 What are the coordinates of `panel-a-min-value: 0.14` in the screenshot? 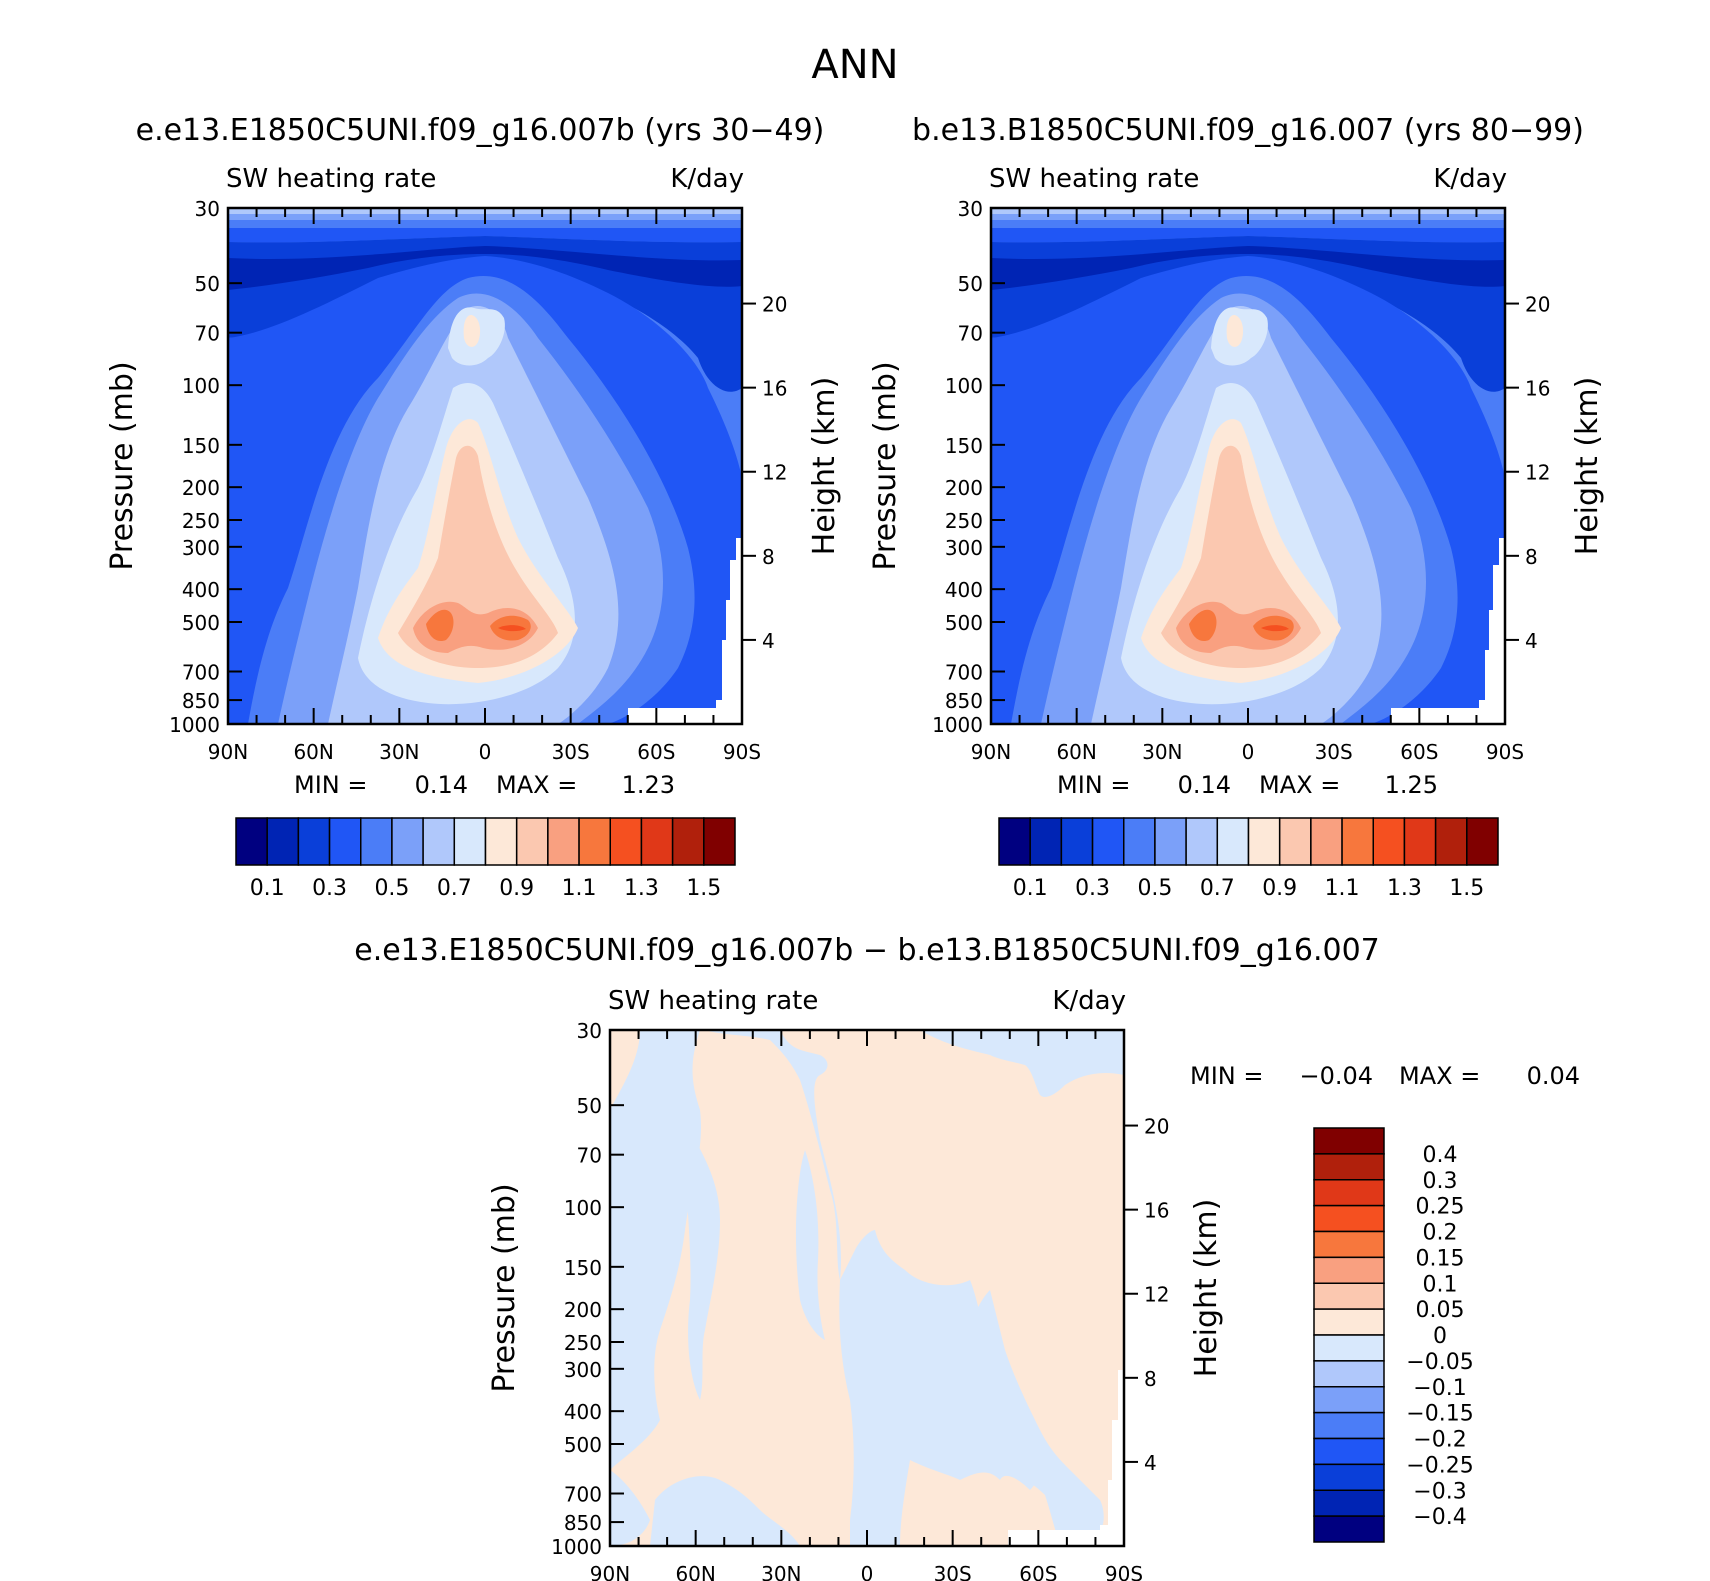 It's located at (441, 785).